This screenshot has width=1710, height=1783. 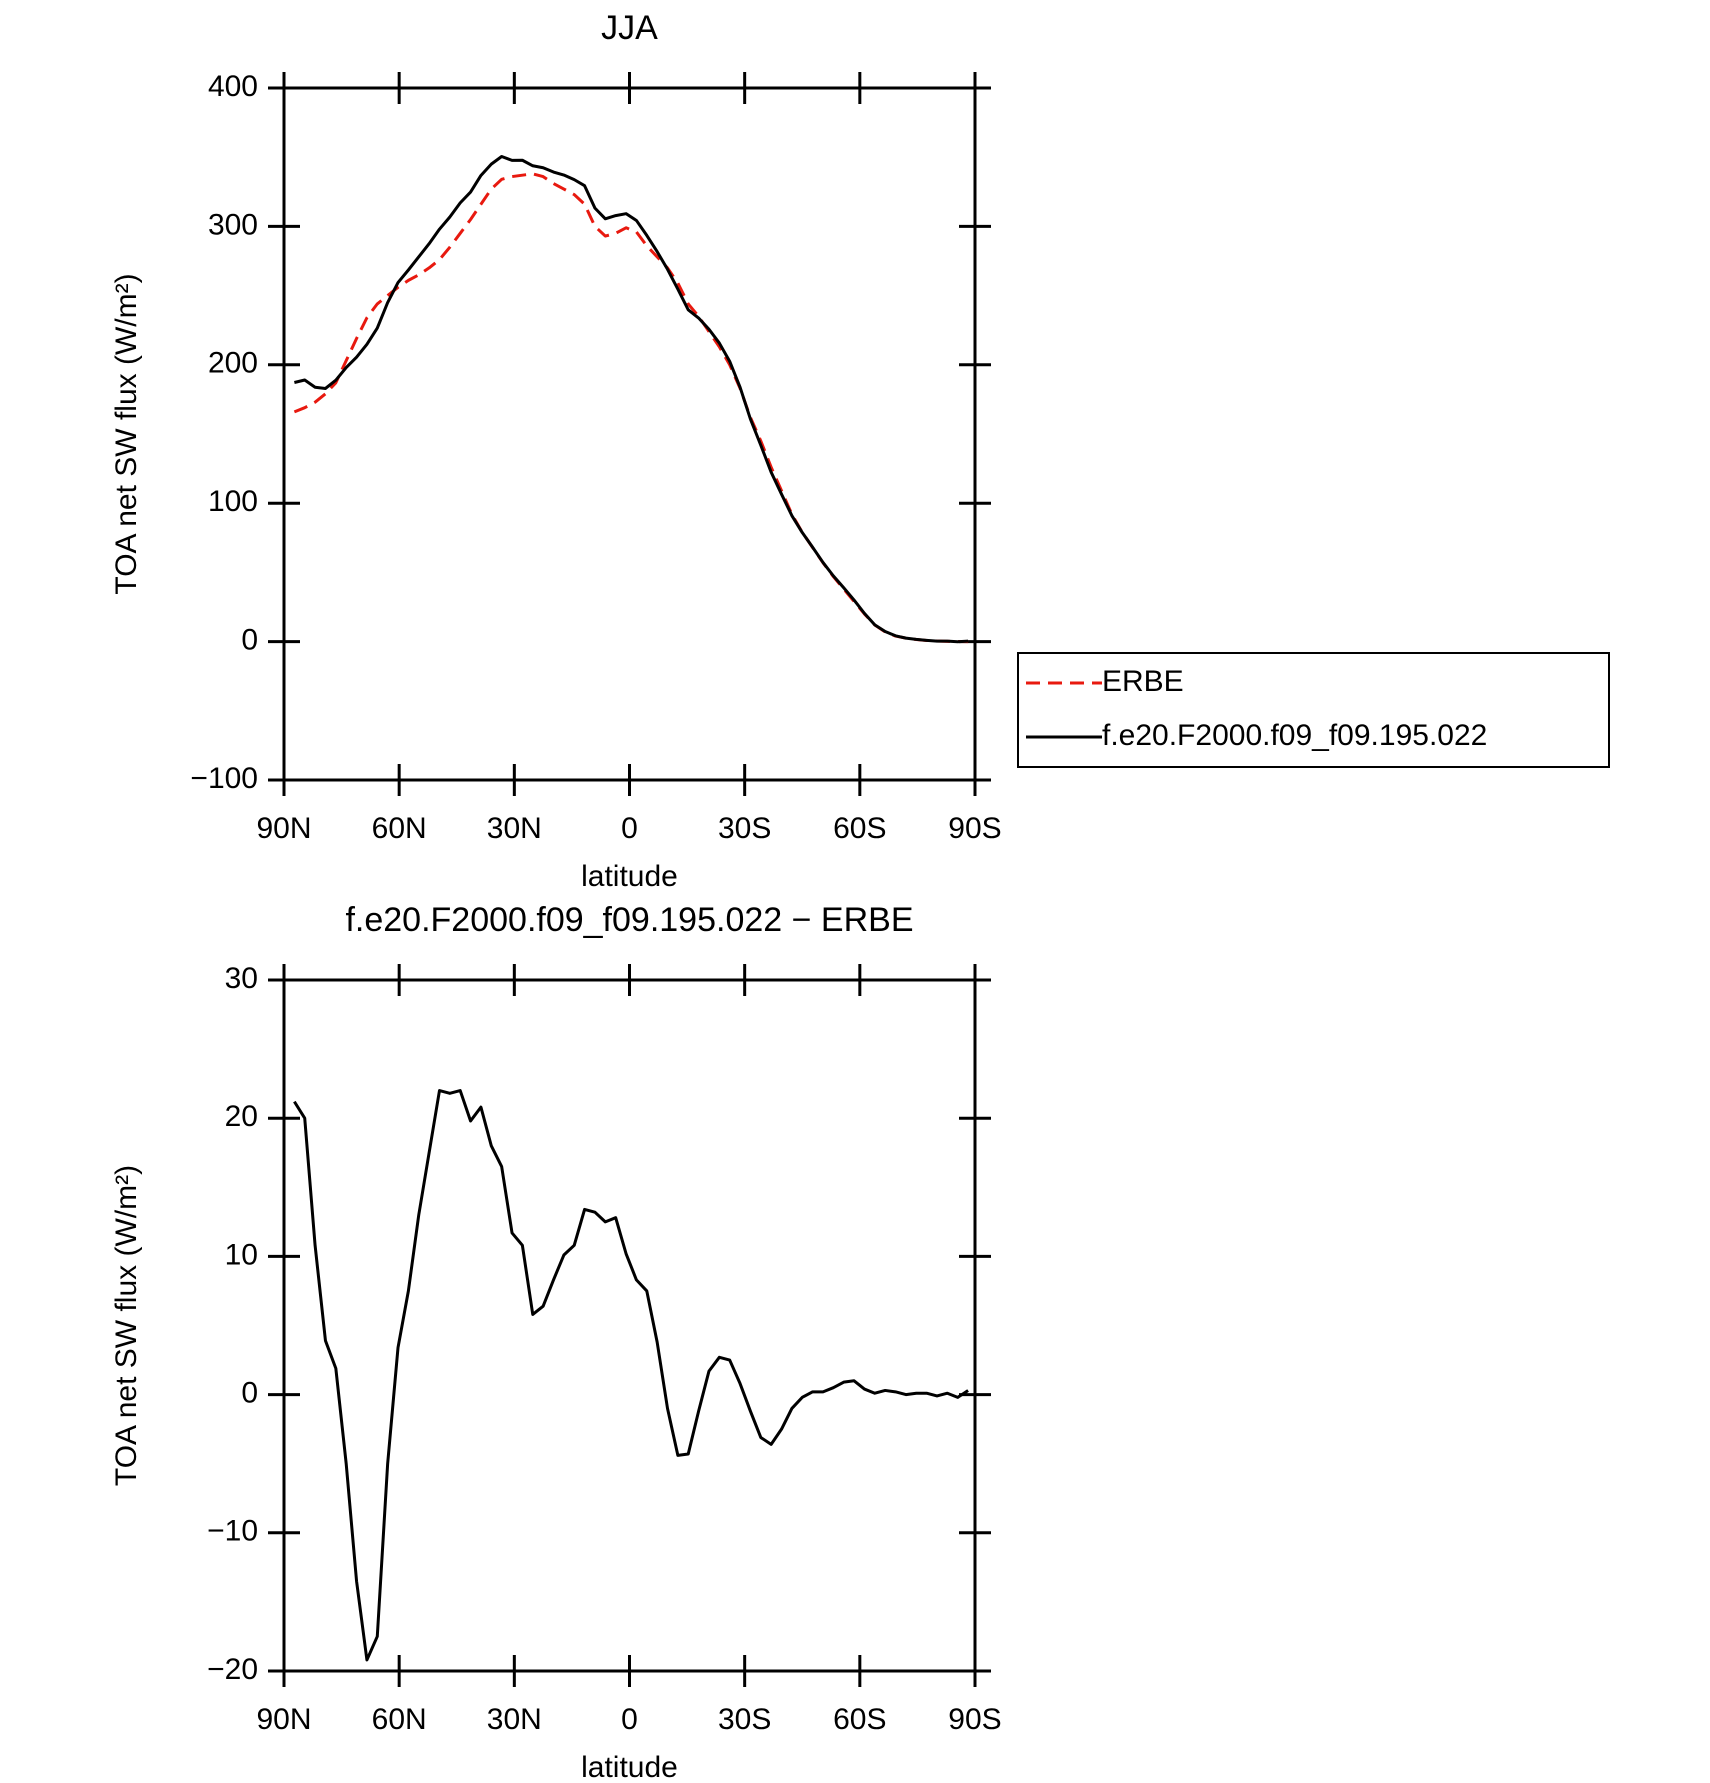 I want to click on y-tick-label: 100, so click(x=233, y=501).